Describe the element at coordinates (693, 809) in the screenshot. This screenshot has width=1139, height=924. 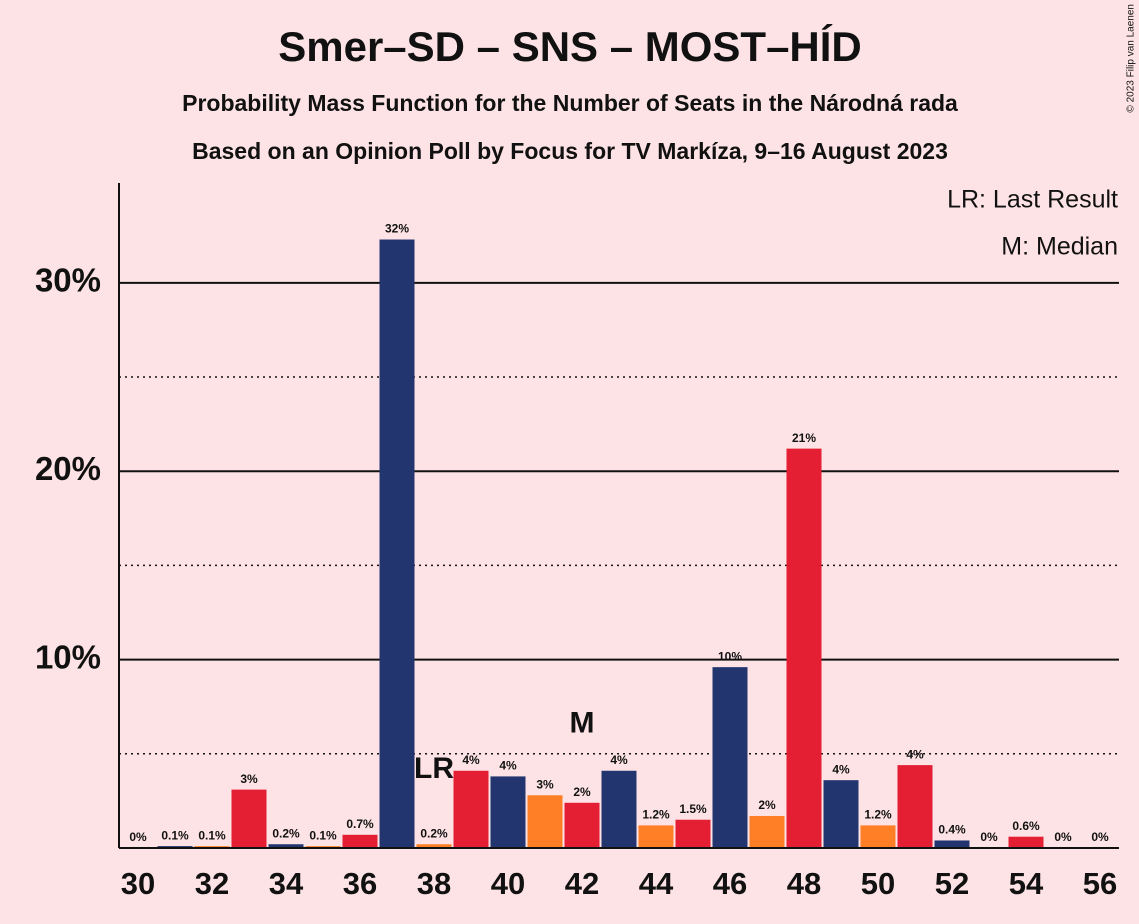
I see `data-label: 1.5%` at that location.